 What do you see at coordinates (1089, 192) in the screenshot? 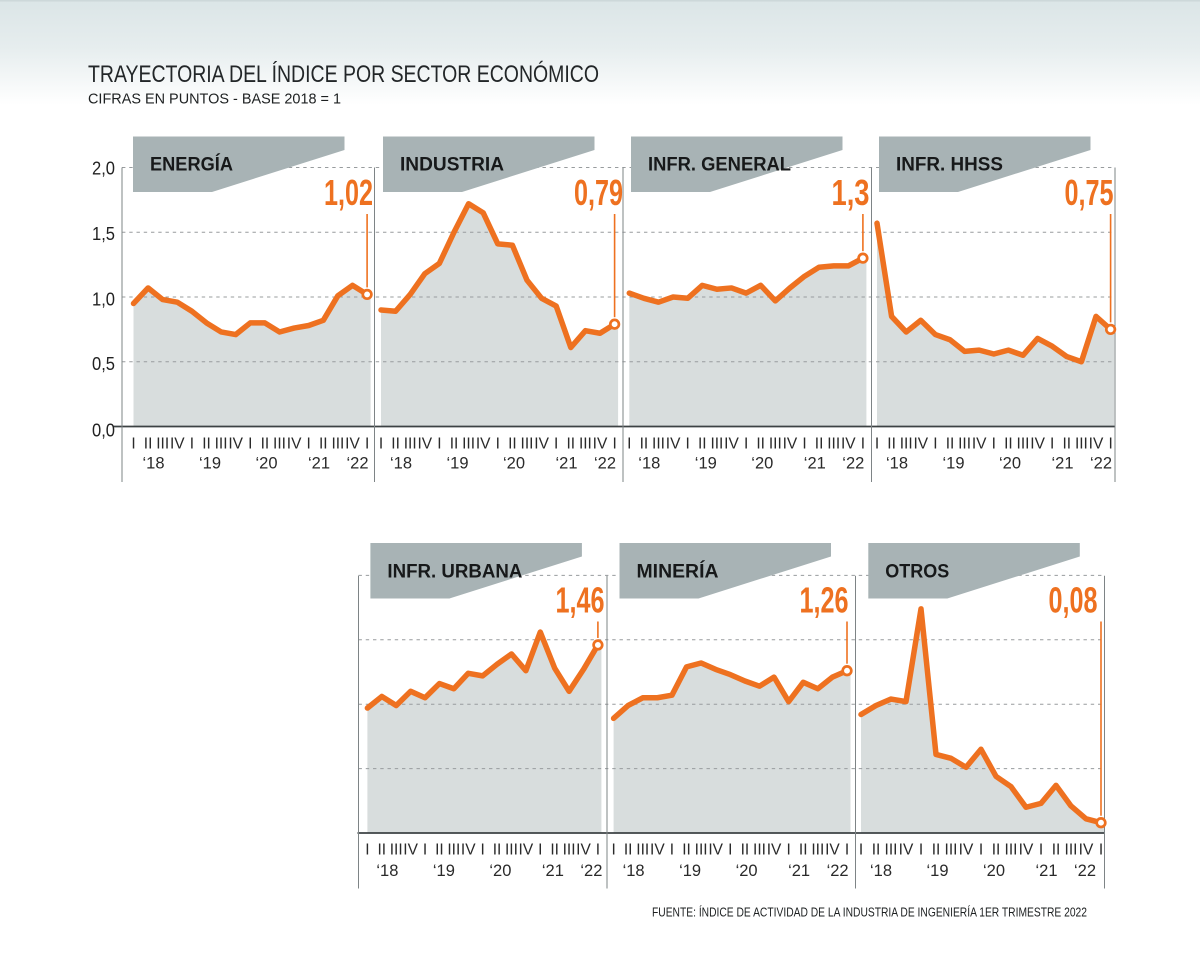
I see `svg-text: 0,75` at bounding box center [1089, 192].